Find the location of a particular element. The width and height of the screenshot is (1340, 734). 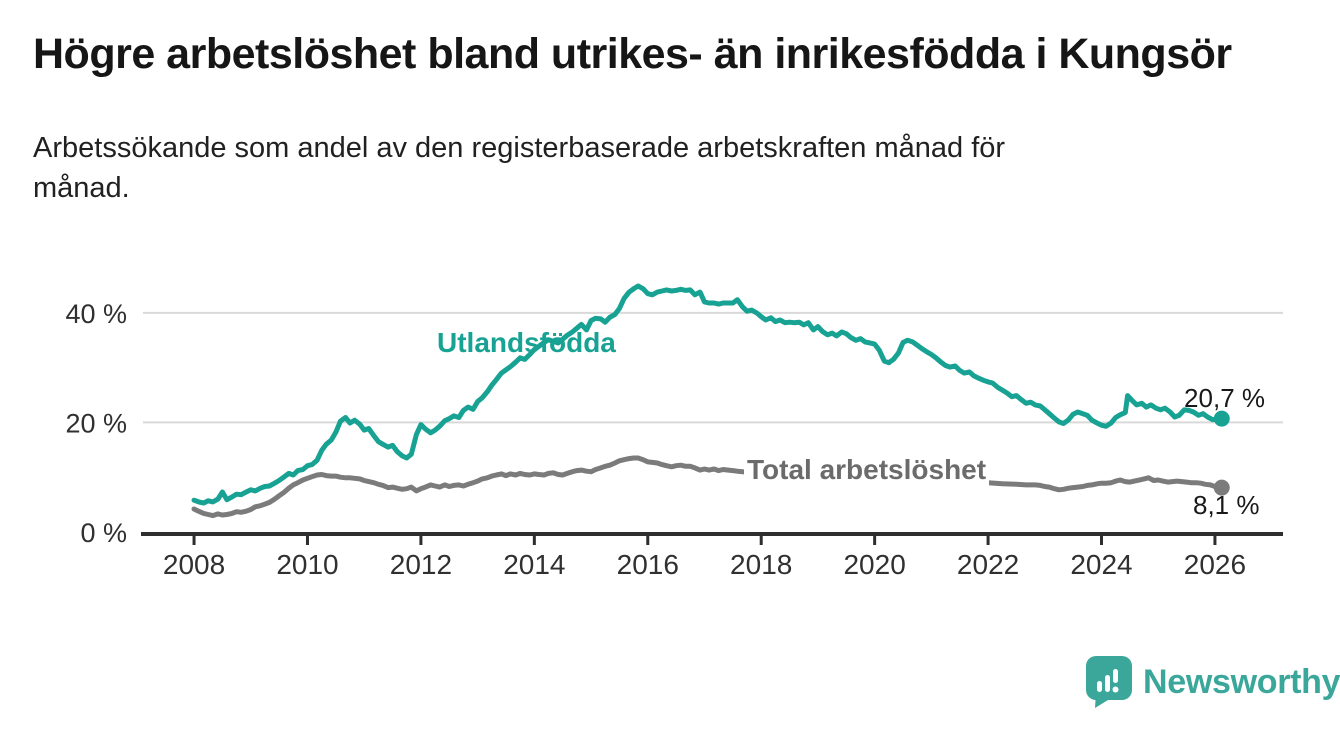

series-label-utlandsfodda: Utlandsfödda is located at coordinates (526, 342).